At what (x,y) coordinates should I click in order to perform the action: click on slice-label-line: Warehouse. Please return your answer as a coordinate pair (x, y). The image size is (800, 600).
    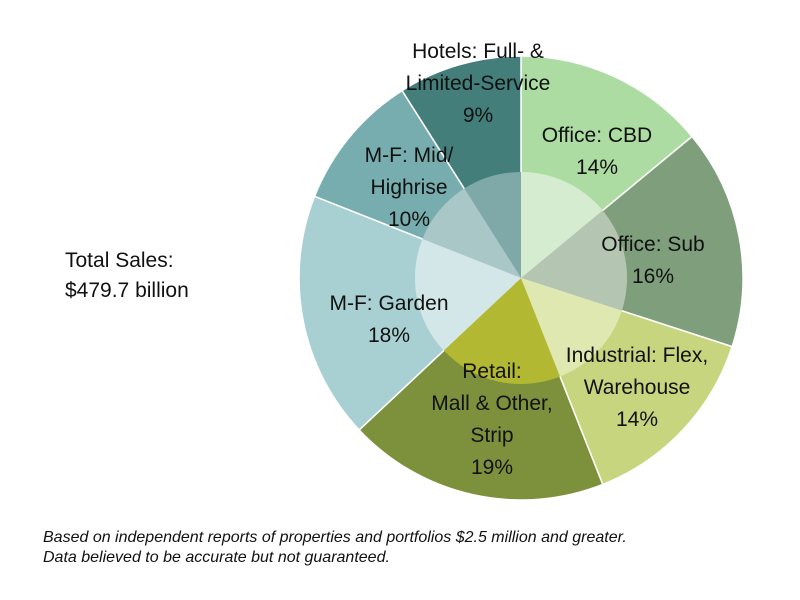
    Looking at the image, I should click on (637, 387).